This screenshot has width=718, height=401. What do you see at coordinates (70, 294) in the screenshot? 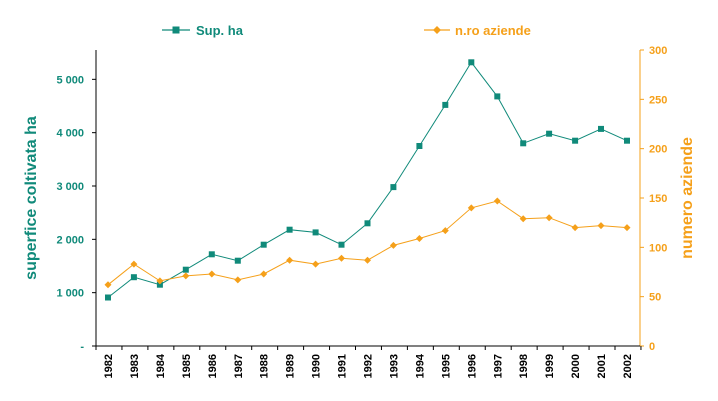
I see `left-tick-label: 1 000` at bounding box center [70, 294].